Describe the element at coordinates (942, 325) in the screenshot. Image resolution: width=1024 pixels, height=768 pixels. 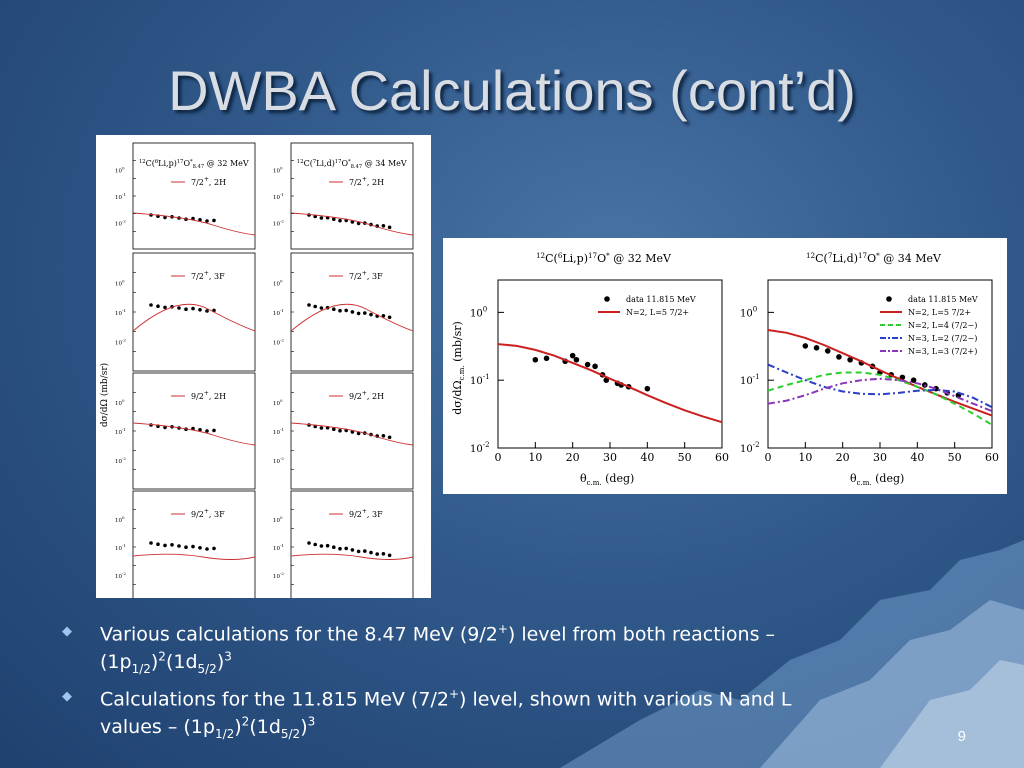
I see `right-legend-label: N=2, L=4 (7/2−)` at that location.